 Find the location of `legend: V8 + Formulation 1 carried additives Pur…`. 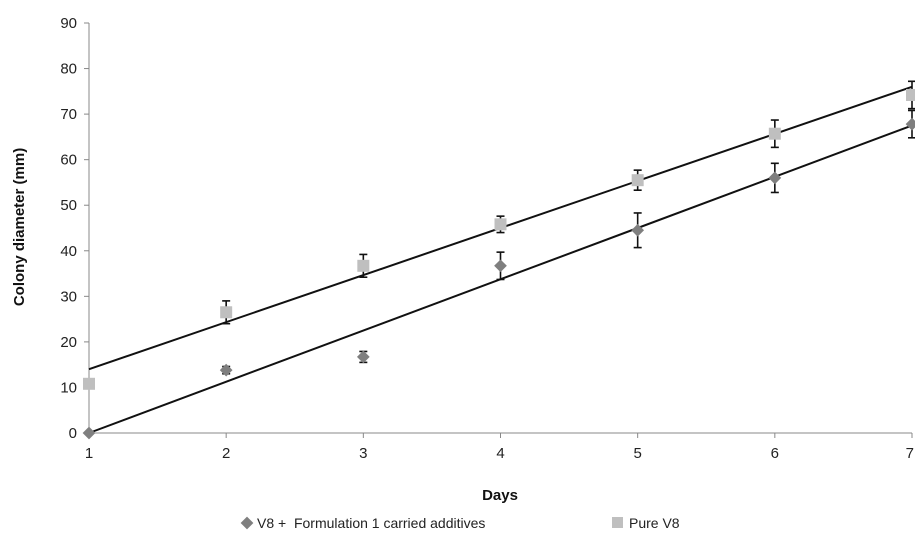

legend: V8 + Formulation 1 carried additives Pur… is located at coordinates (460, 523).